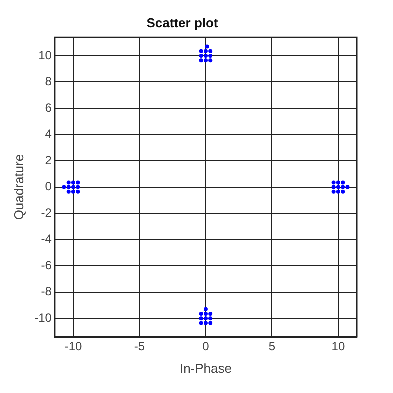 The width and height of the screenshot is (393, 393). Describe the element at coordinates (46, 213) in the screenshot. I see `y-tick-label: -2` at that location.